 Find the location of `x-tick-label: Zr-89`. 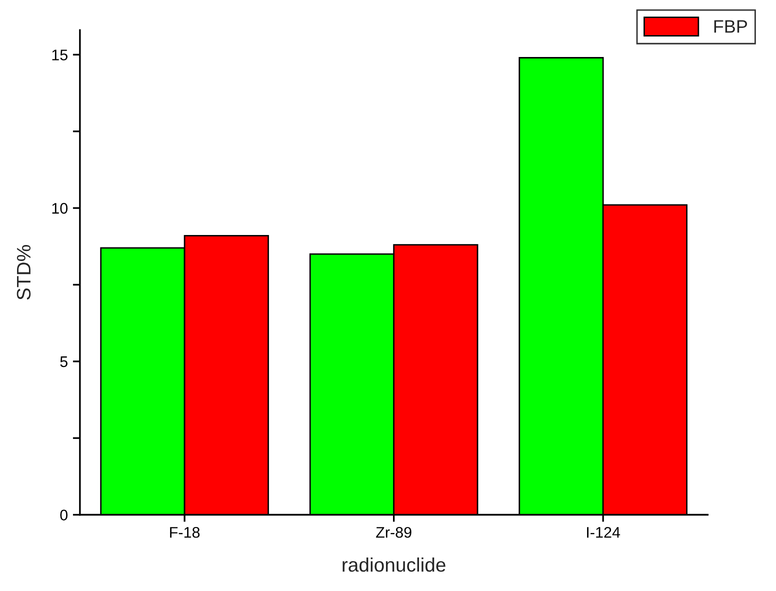

x-tick-label: Zr-89 is located at coordinates (394, 532).